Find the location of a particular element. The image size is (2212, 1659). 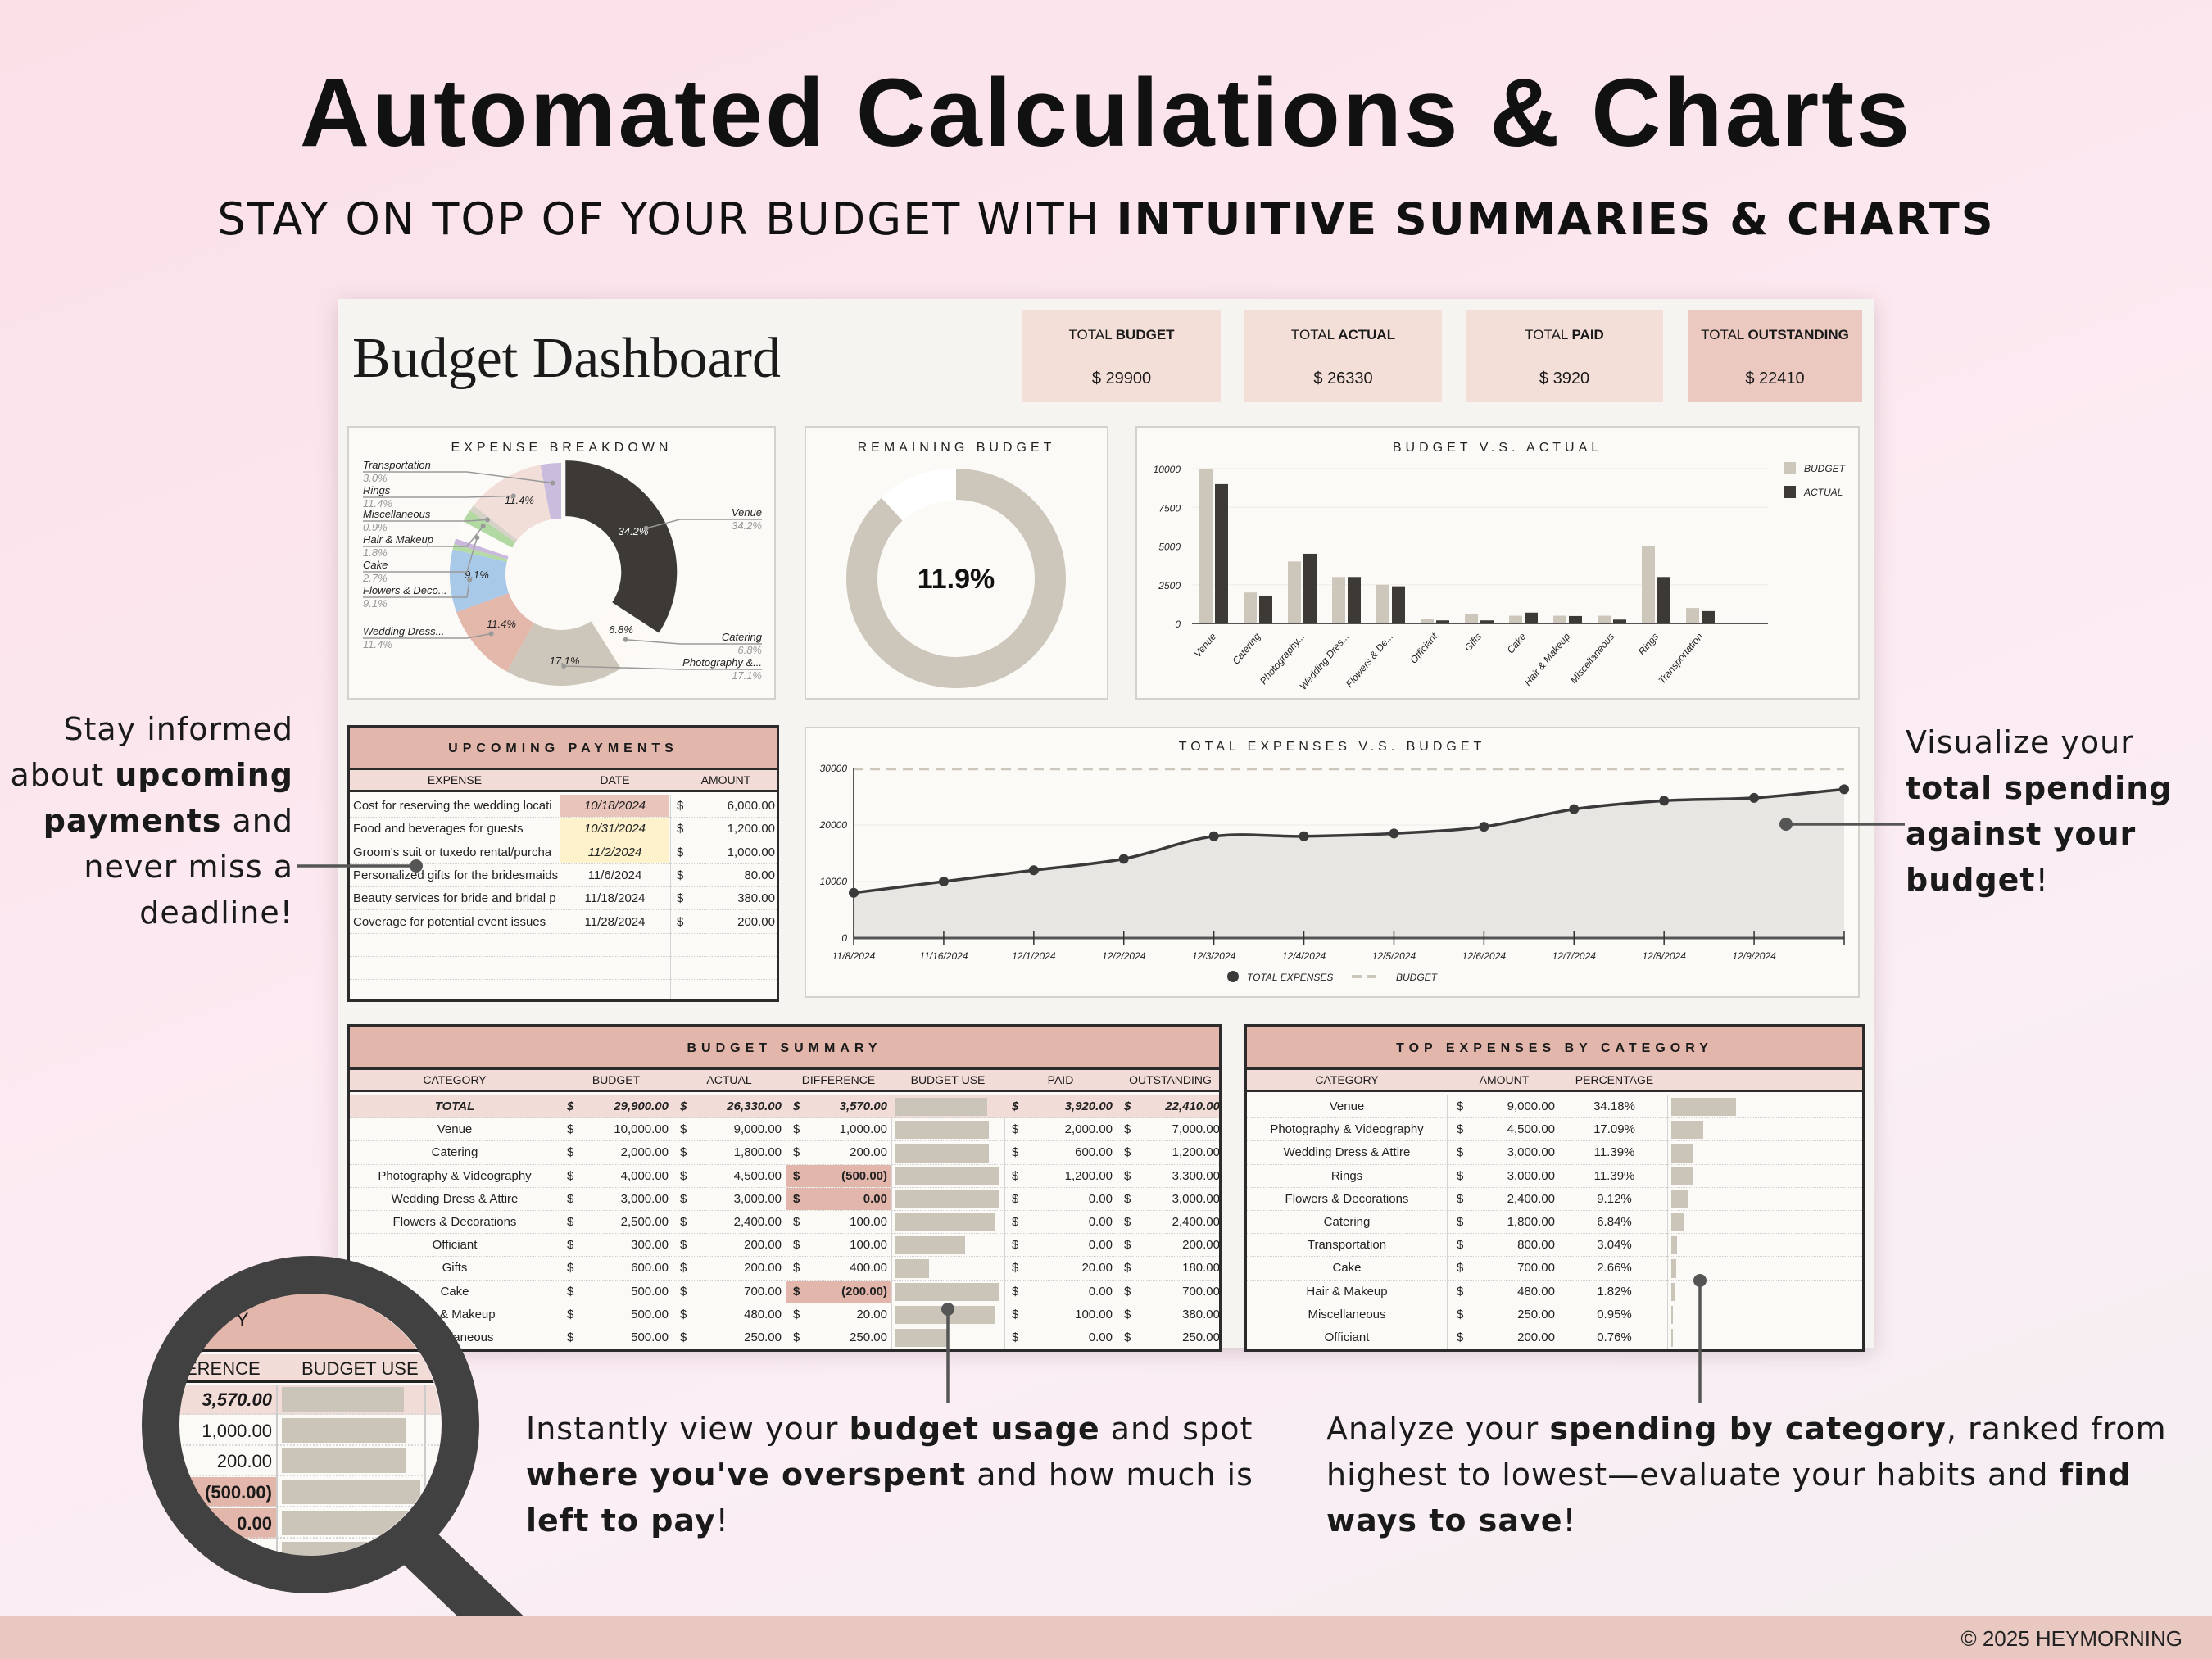

expense-amount: 9,000.00 is located at coordinates (1531, 1106).